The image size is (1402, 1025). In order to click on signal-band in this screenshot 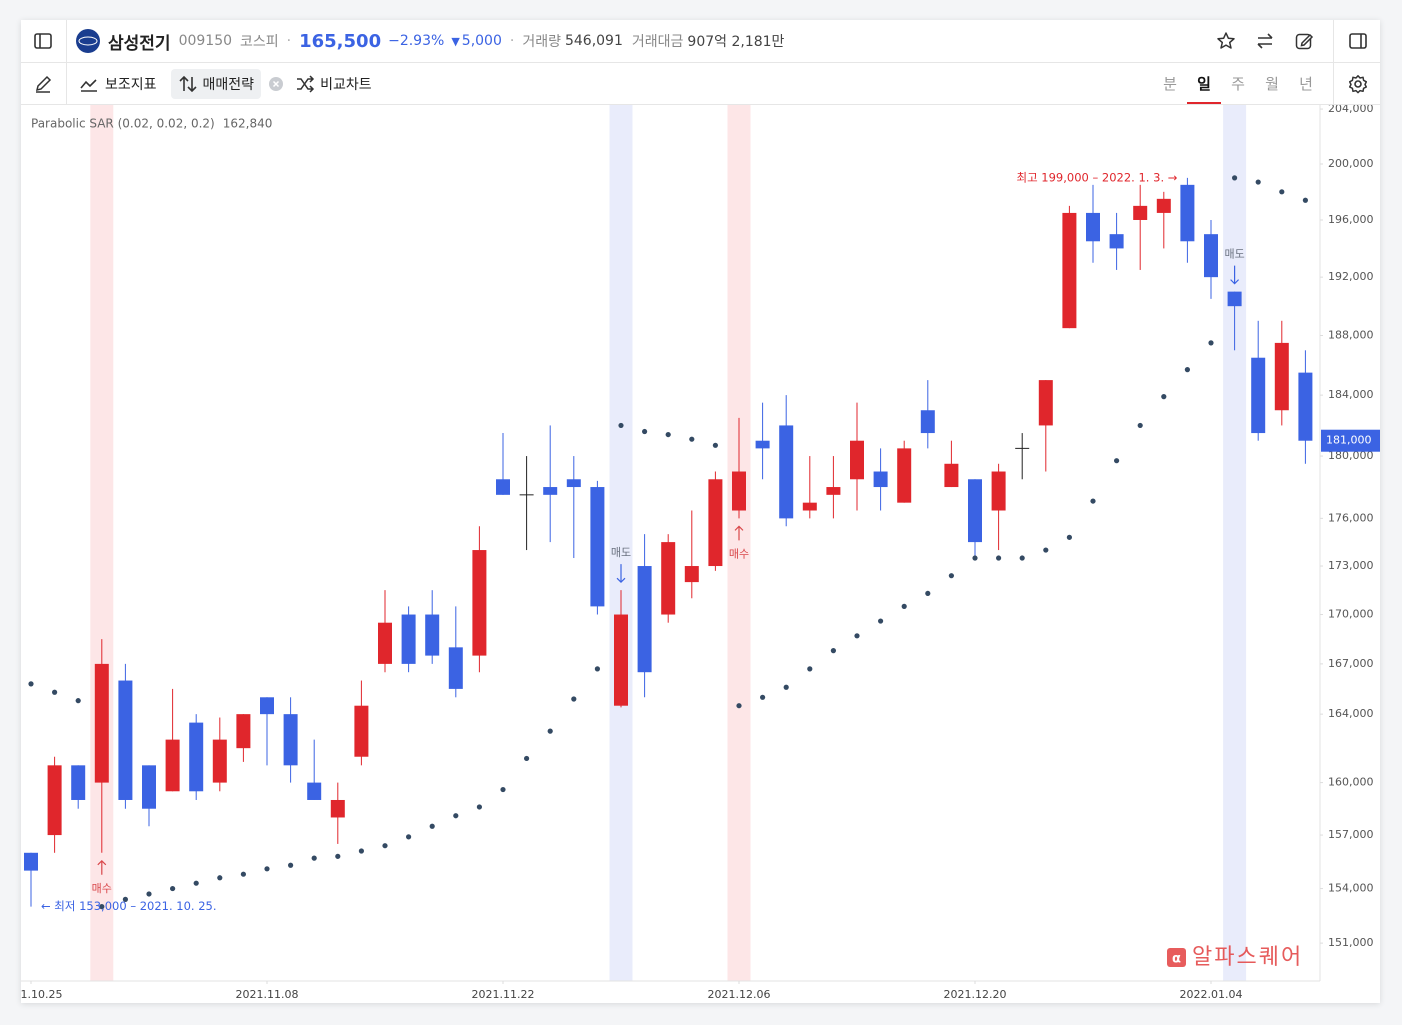, I will do `click(1235, 543)`.